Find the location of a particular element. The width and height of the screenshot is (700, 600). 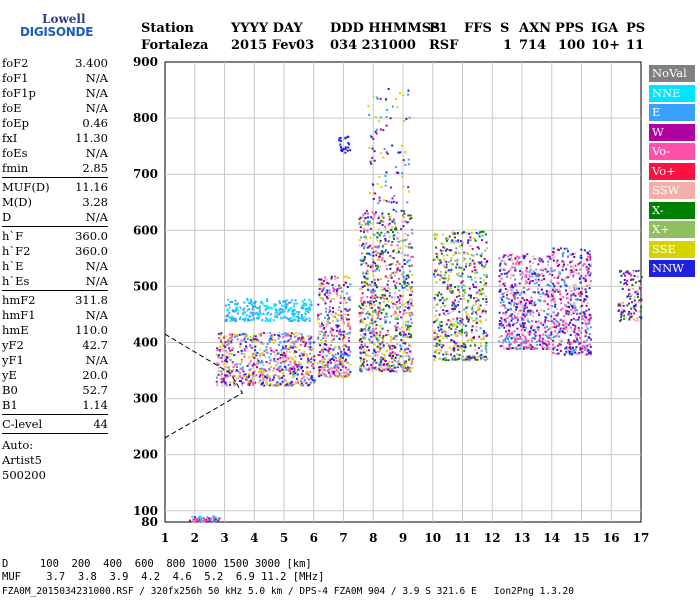

legend-item-xplus: X+ is located at coordinates (672, 229).